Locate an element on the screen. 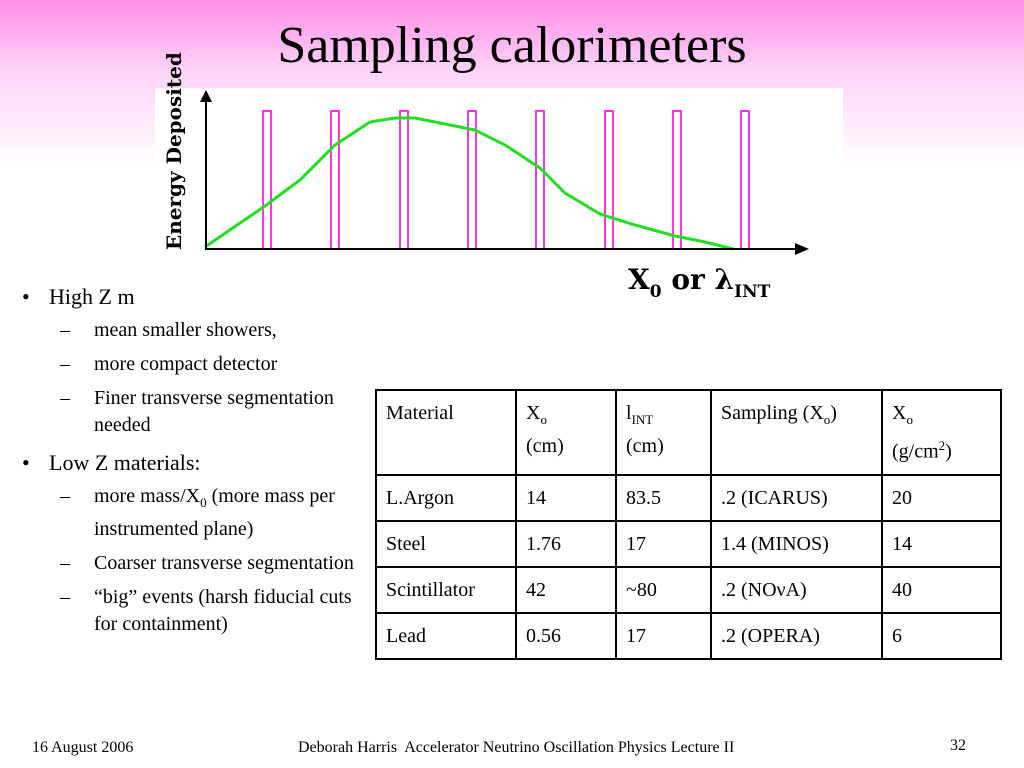  cell-xo: 14 is located at coordinates (566, 497).